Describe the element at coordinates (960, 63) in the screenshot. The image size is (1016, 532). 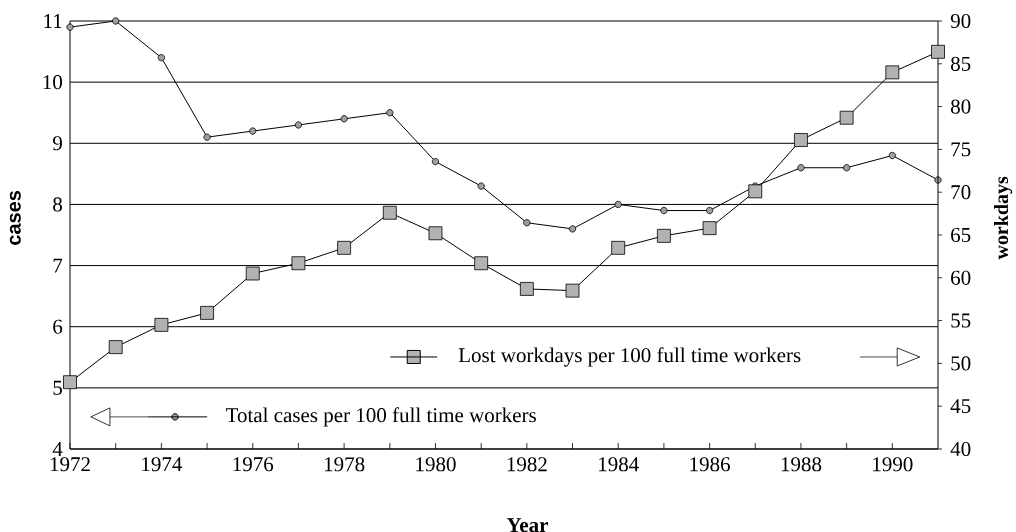
I see `y2-tick-label: 85` at that location.